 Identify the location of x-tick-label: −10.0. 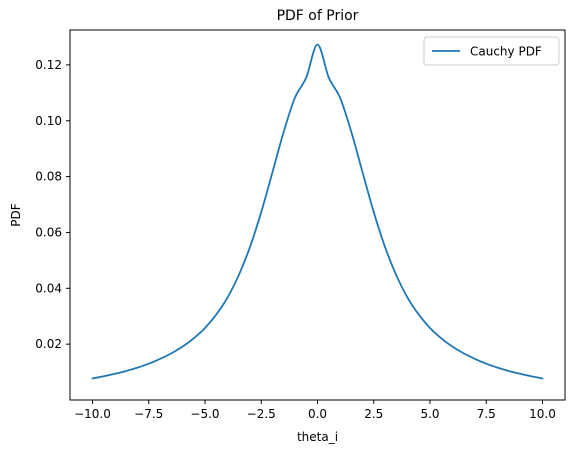
(92, 414).